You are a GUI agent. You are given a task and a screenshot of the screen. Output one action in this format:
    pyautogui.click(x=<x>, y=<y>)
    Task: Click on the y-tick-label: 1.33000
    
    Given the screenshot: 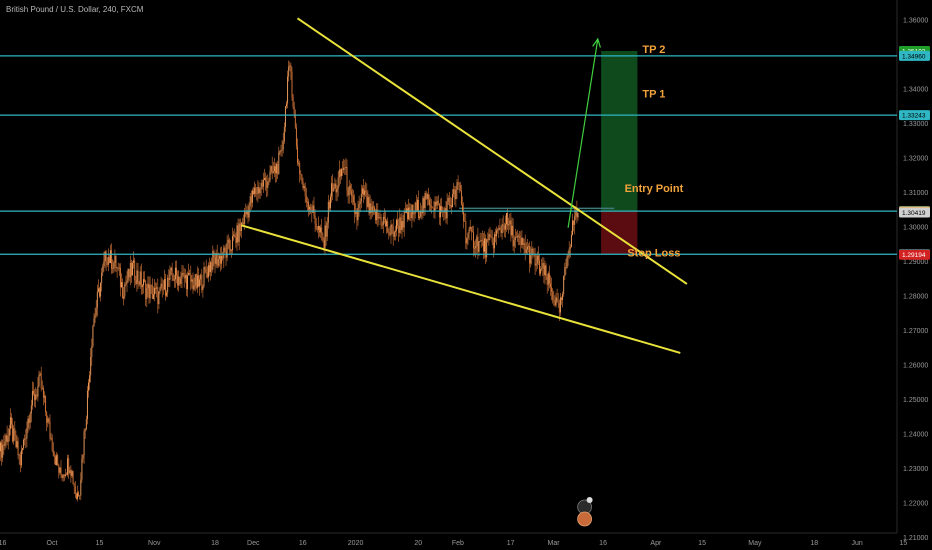 What is the action you would take?
    pyautogui.click(x=915, y=124)
    